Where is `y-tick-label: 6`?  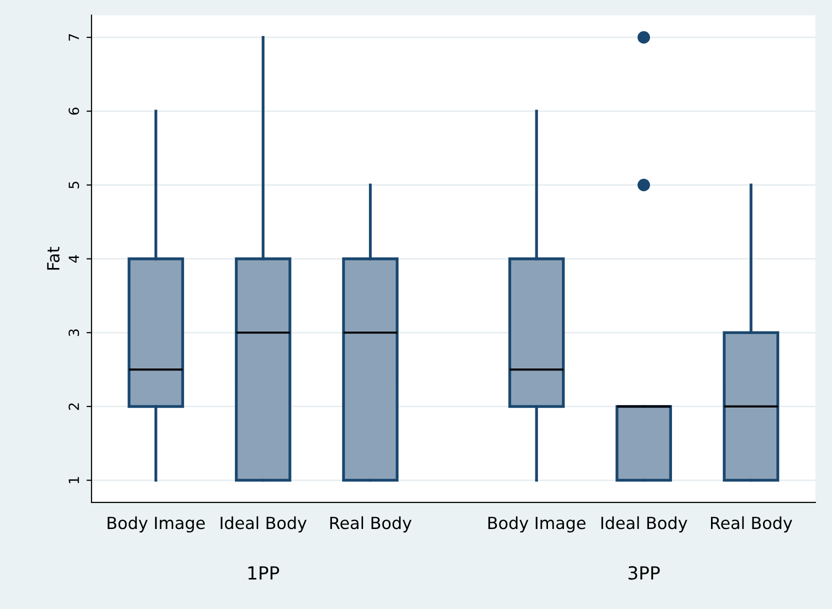 y-tick-label: 6 is located at coordinates (74, 111).